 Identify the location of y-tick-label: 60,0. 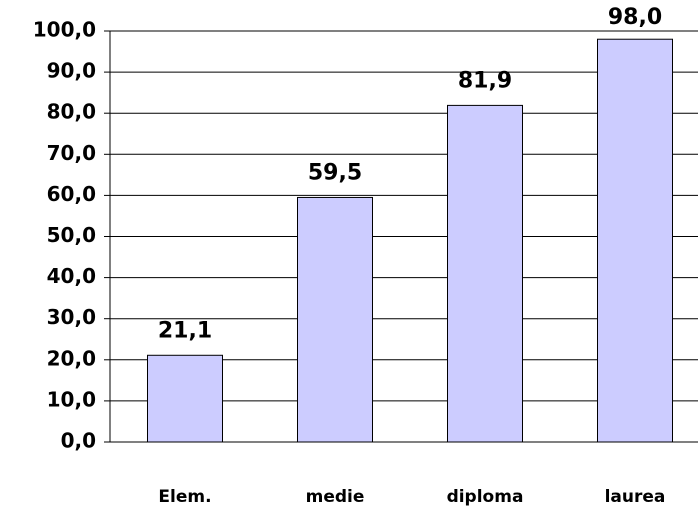
(71, 194).